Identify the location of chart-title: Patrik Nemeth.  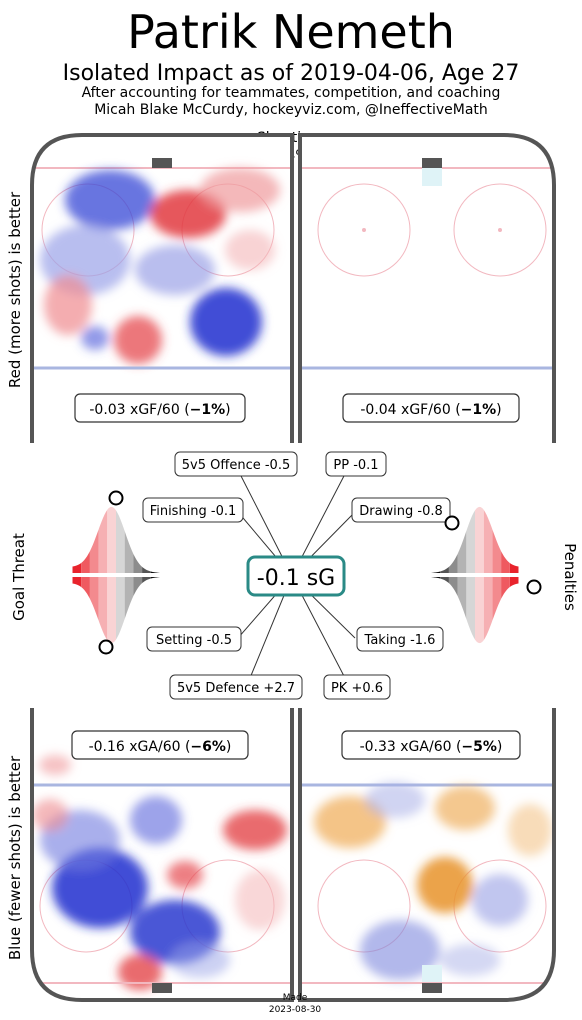
(291, 32).